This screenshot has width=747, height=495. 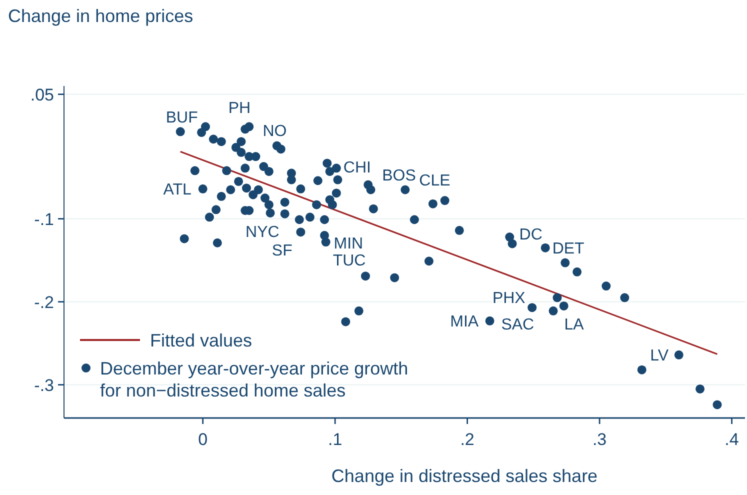 What do you see at coordinates (274, 131) in the screenshot?
I see `annotation: NO` at bounding box center [274, 131].